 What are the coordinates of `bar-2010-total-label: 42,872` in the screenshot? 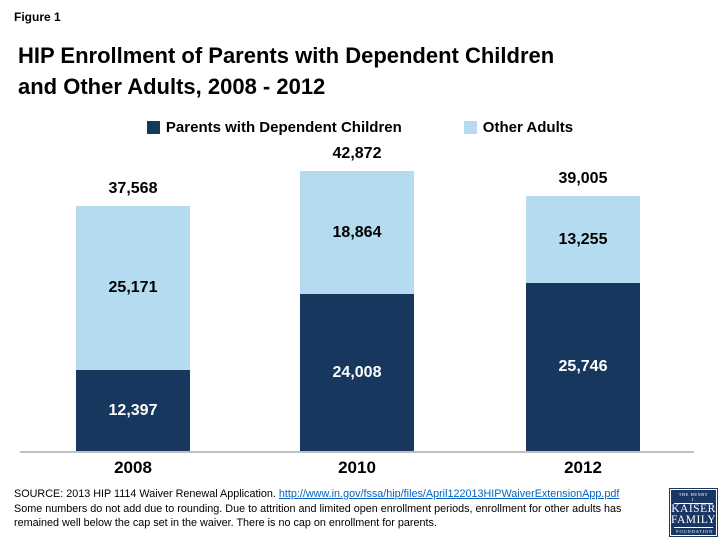 It's located at (357, 154).